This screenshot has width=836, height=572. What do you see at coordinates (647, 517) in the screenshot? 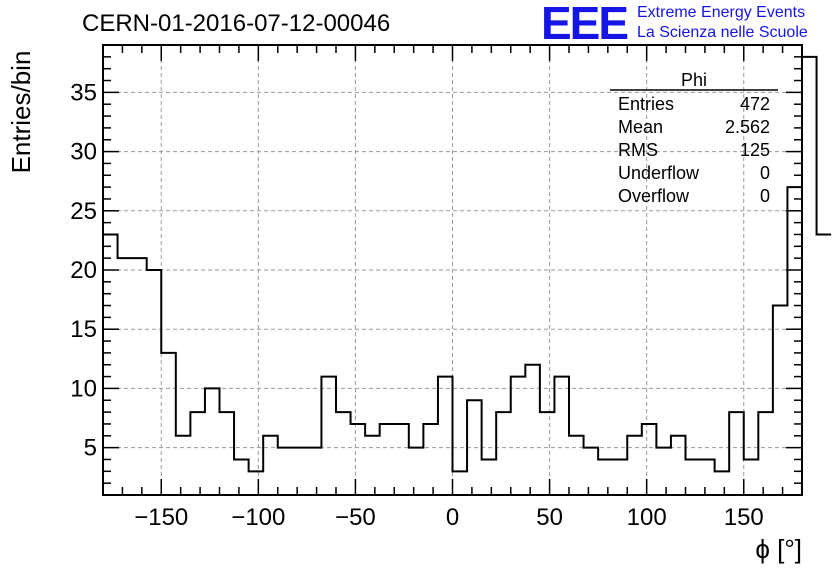
I see `x-tick-label: 100` at bounding box center [647, 517].